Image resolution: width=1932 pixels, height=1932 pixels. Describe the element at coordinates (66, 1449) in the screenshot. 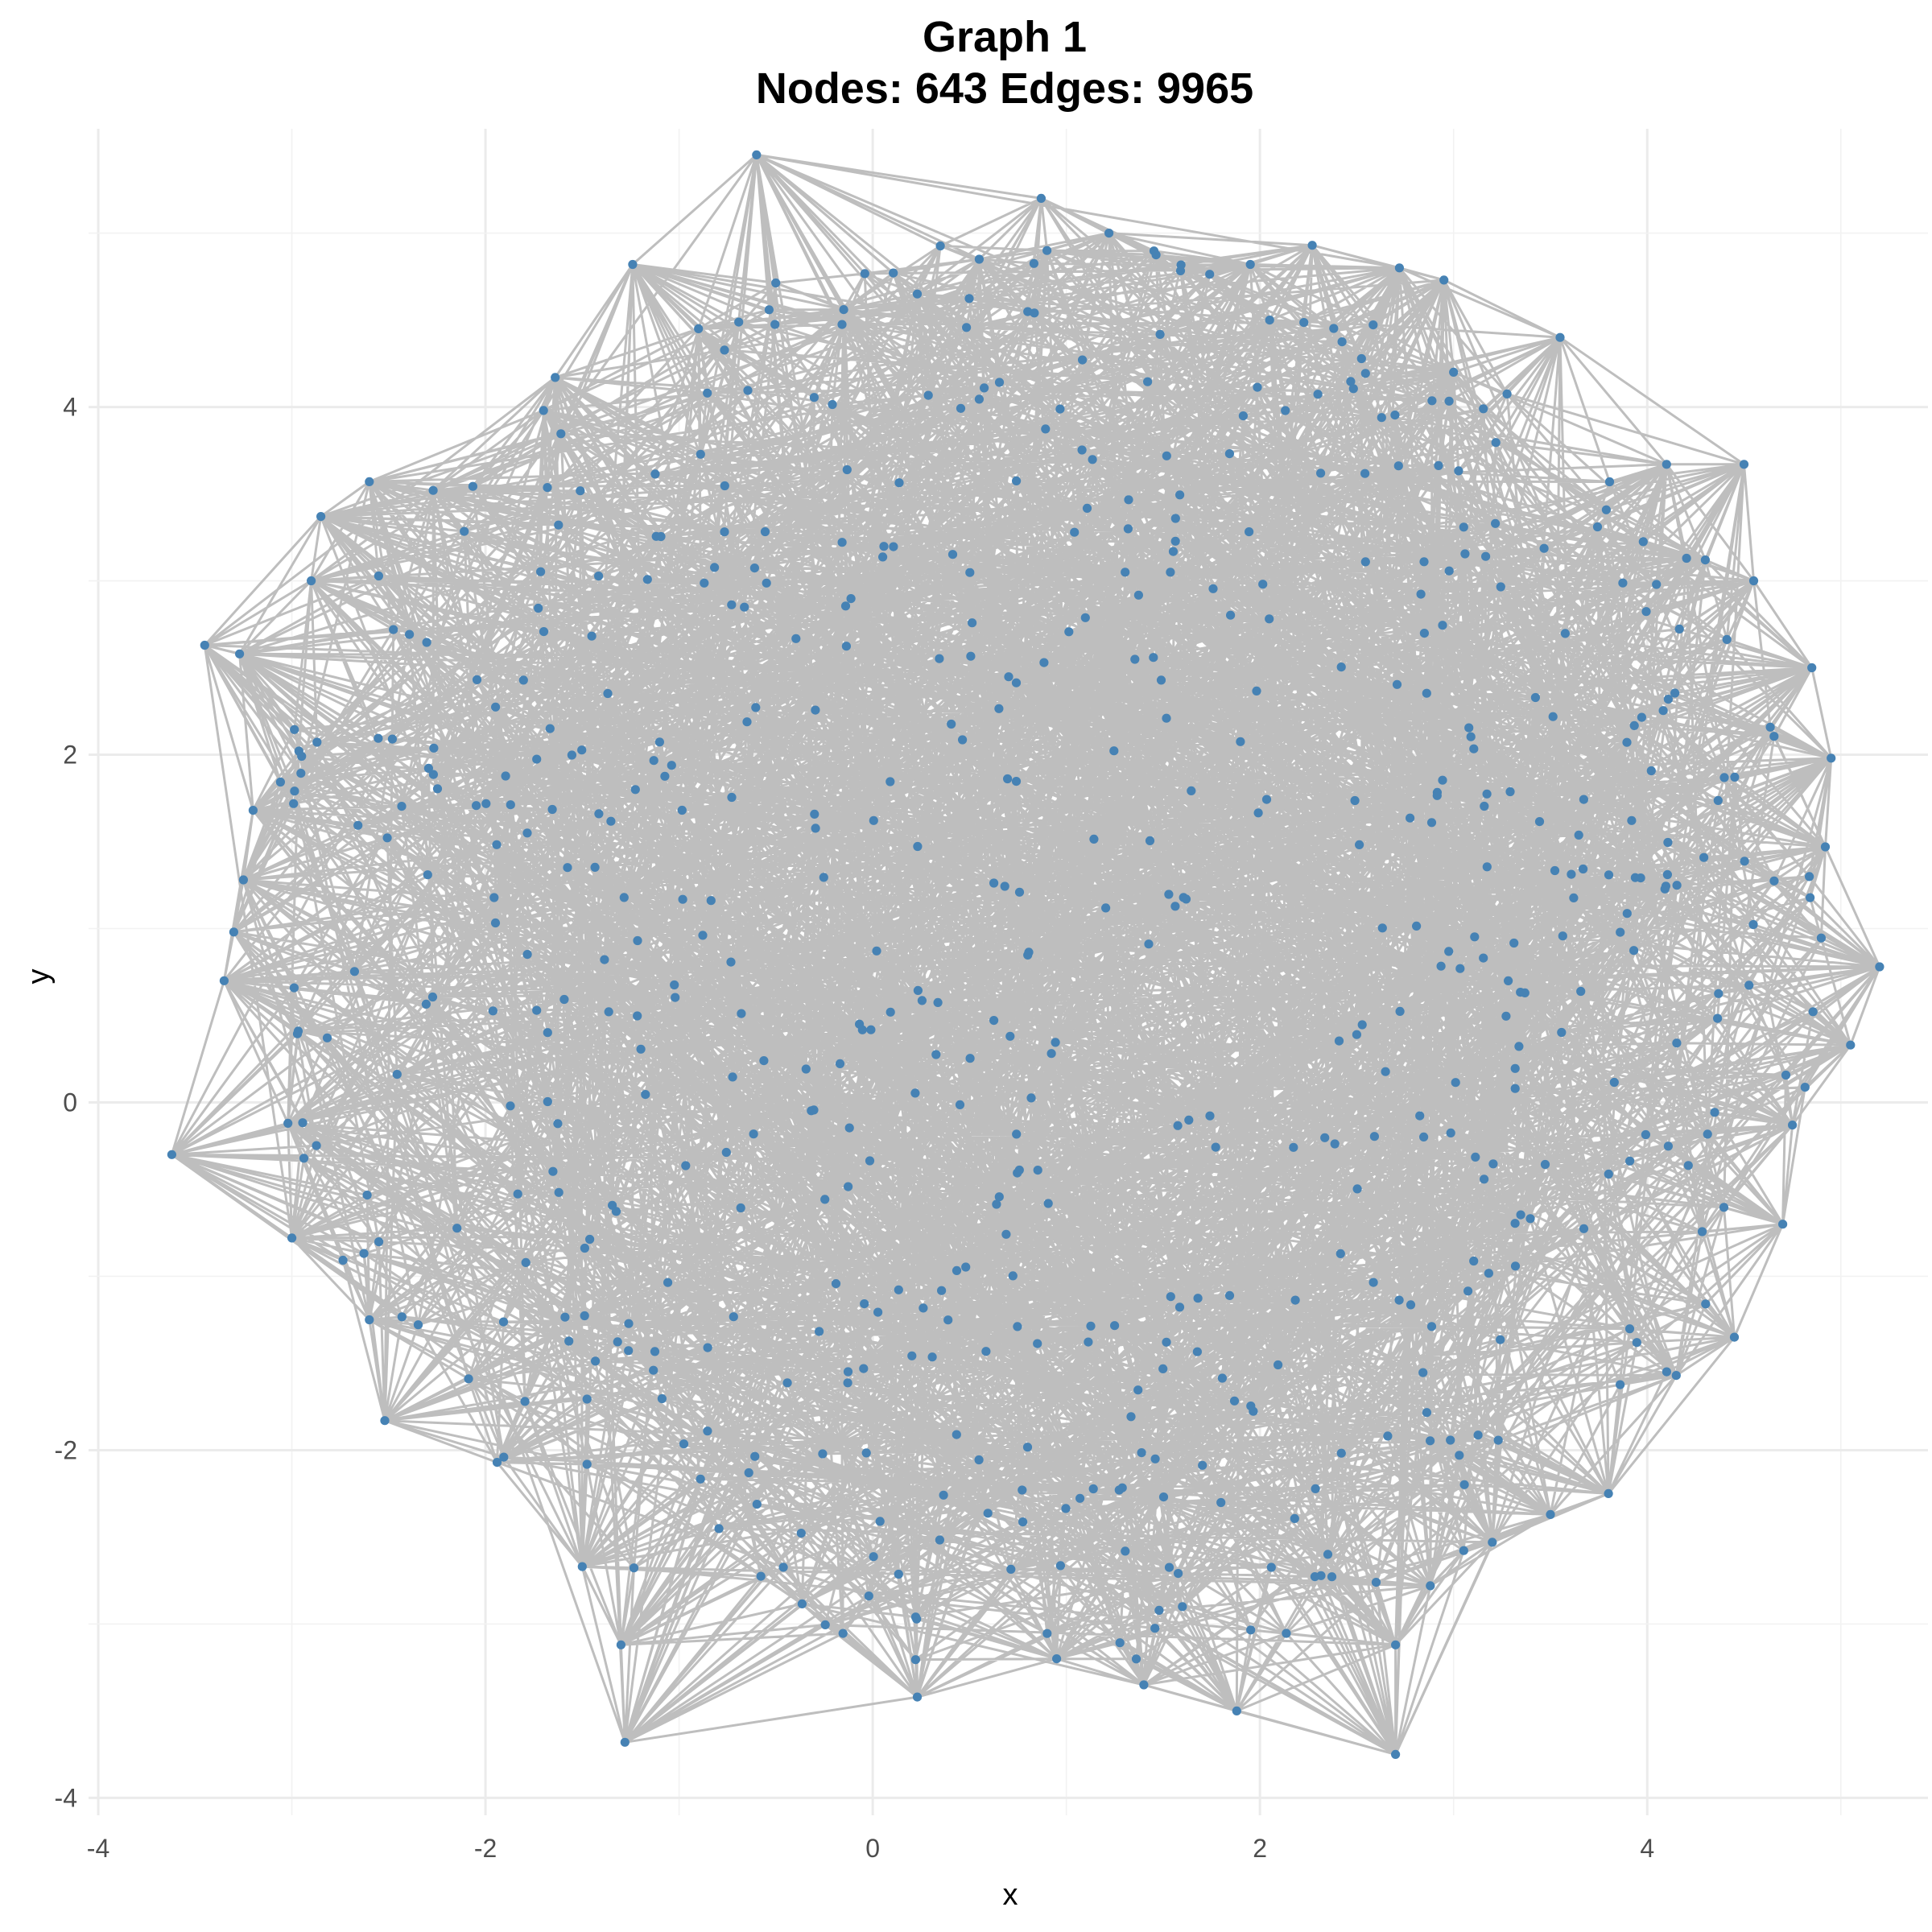

I see `y-tick-label: -2` at that location.